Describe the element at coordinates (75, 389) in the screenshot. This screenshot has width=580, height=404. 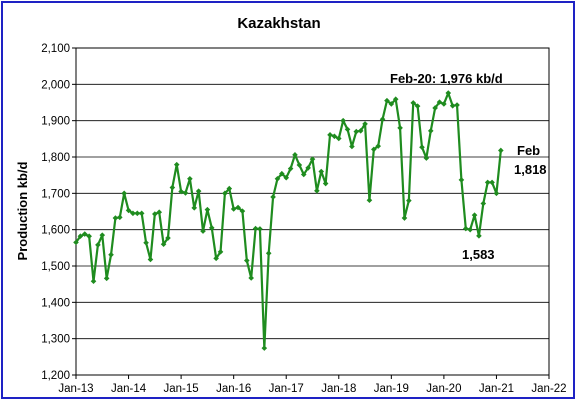
I see `x-tick-label: Jan-13` at that location.